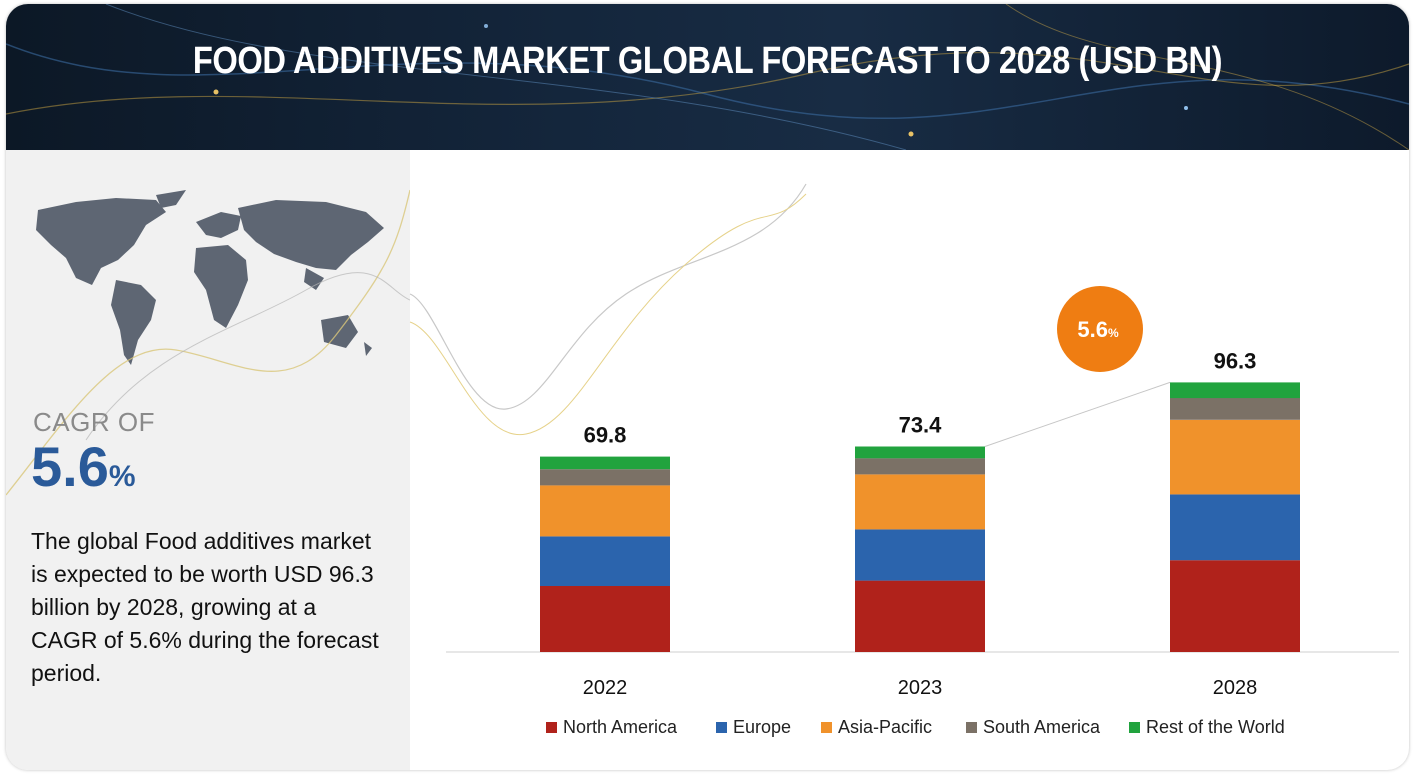  Describe the element at coordinates (605, 435) in the screenshot. I see `total-label: 69.8` at that location.